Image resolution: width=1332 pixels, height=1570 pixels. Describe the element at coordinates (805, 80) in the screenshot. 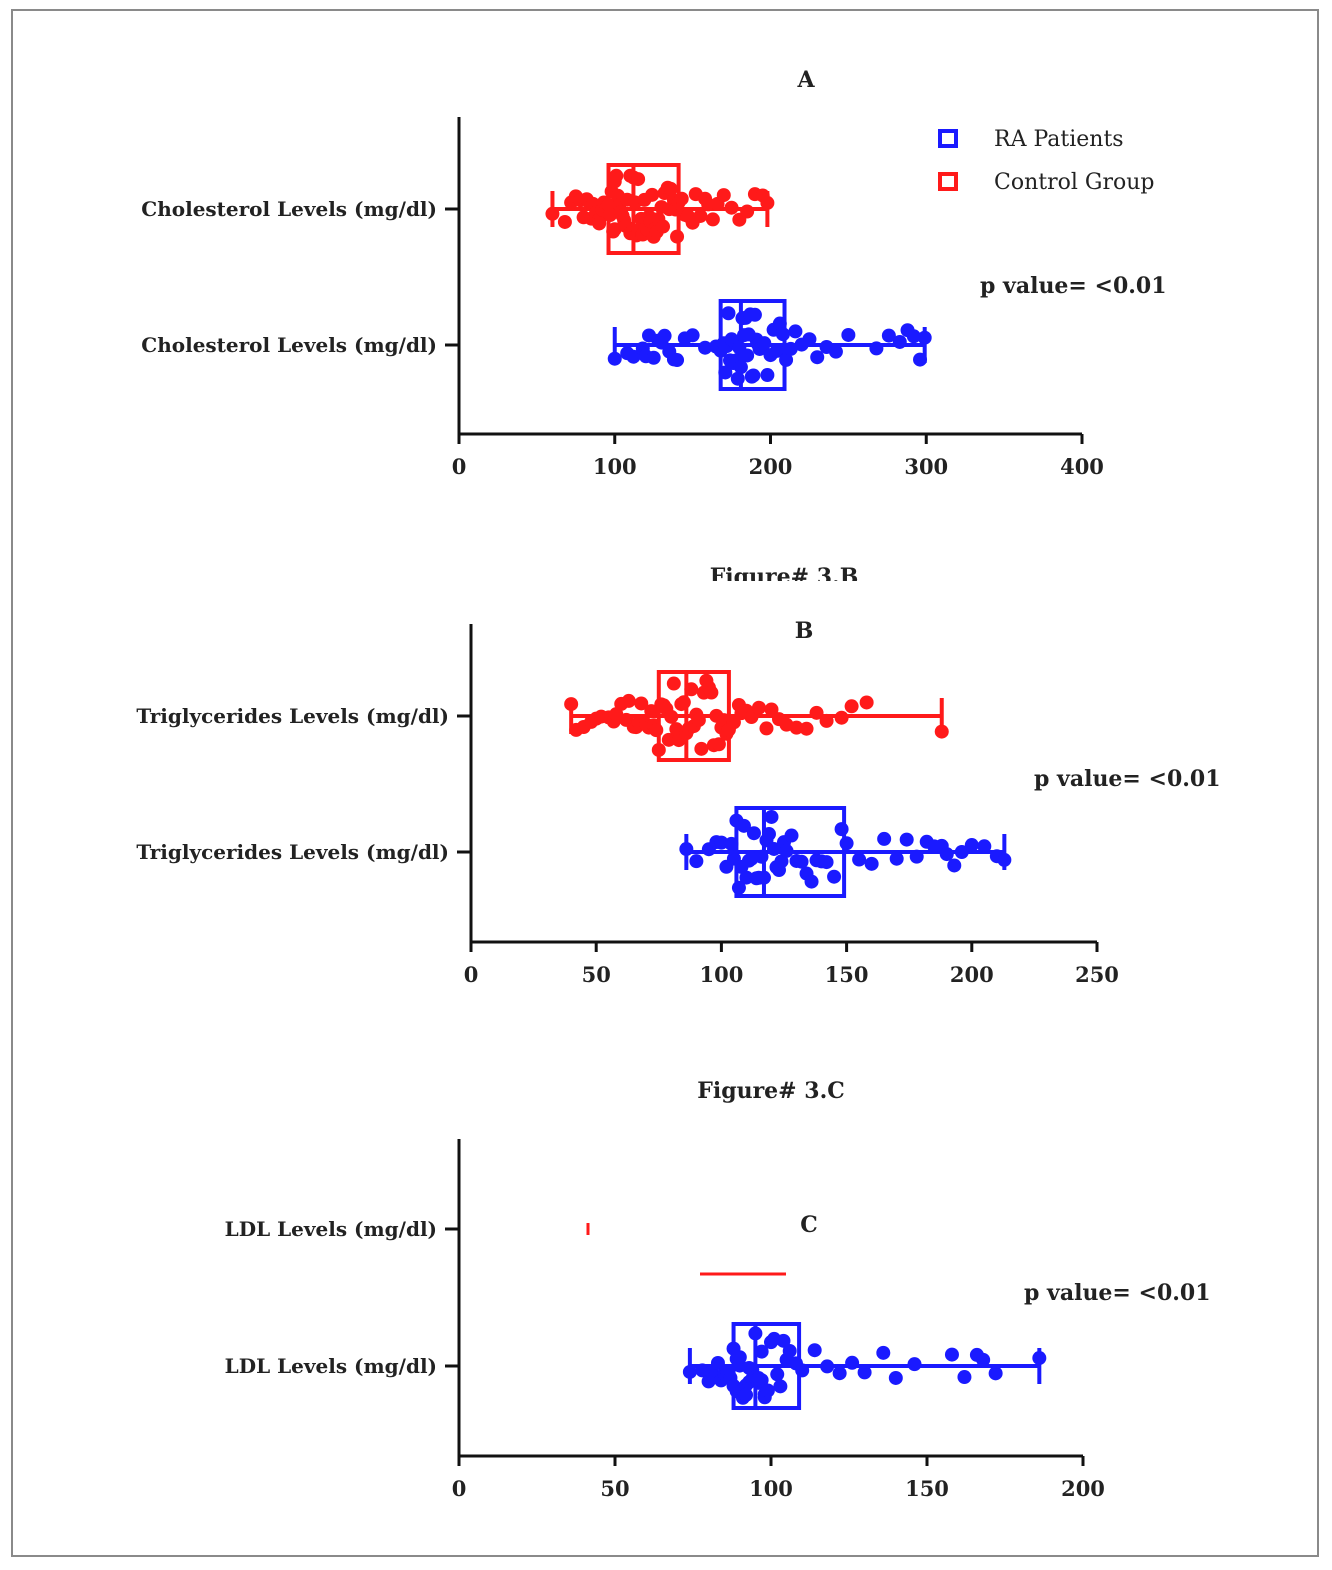

I see `panel-title-a: A` at that location.